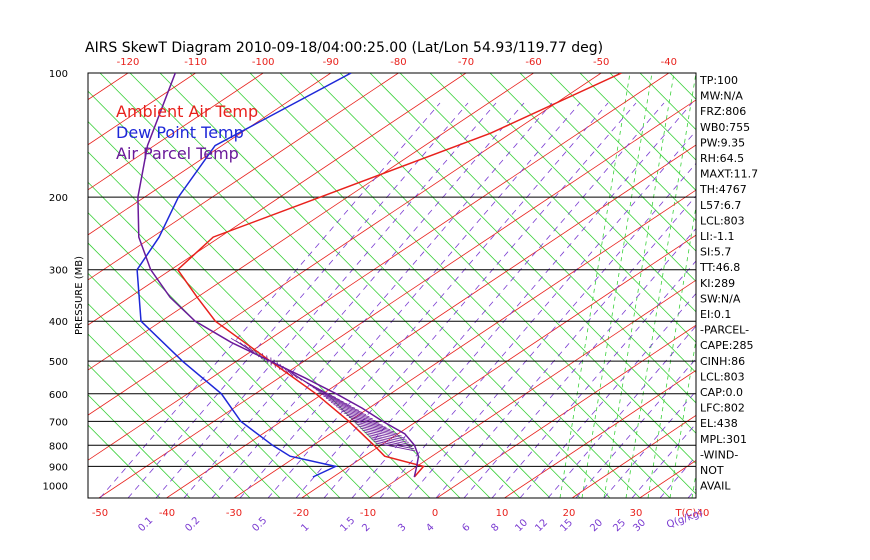 The height and width of the screenshot is (560, 870). Describe the element at coordinates (722, 408) in the screenshot. I see `stat-line: LFC:802` at that location.